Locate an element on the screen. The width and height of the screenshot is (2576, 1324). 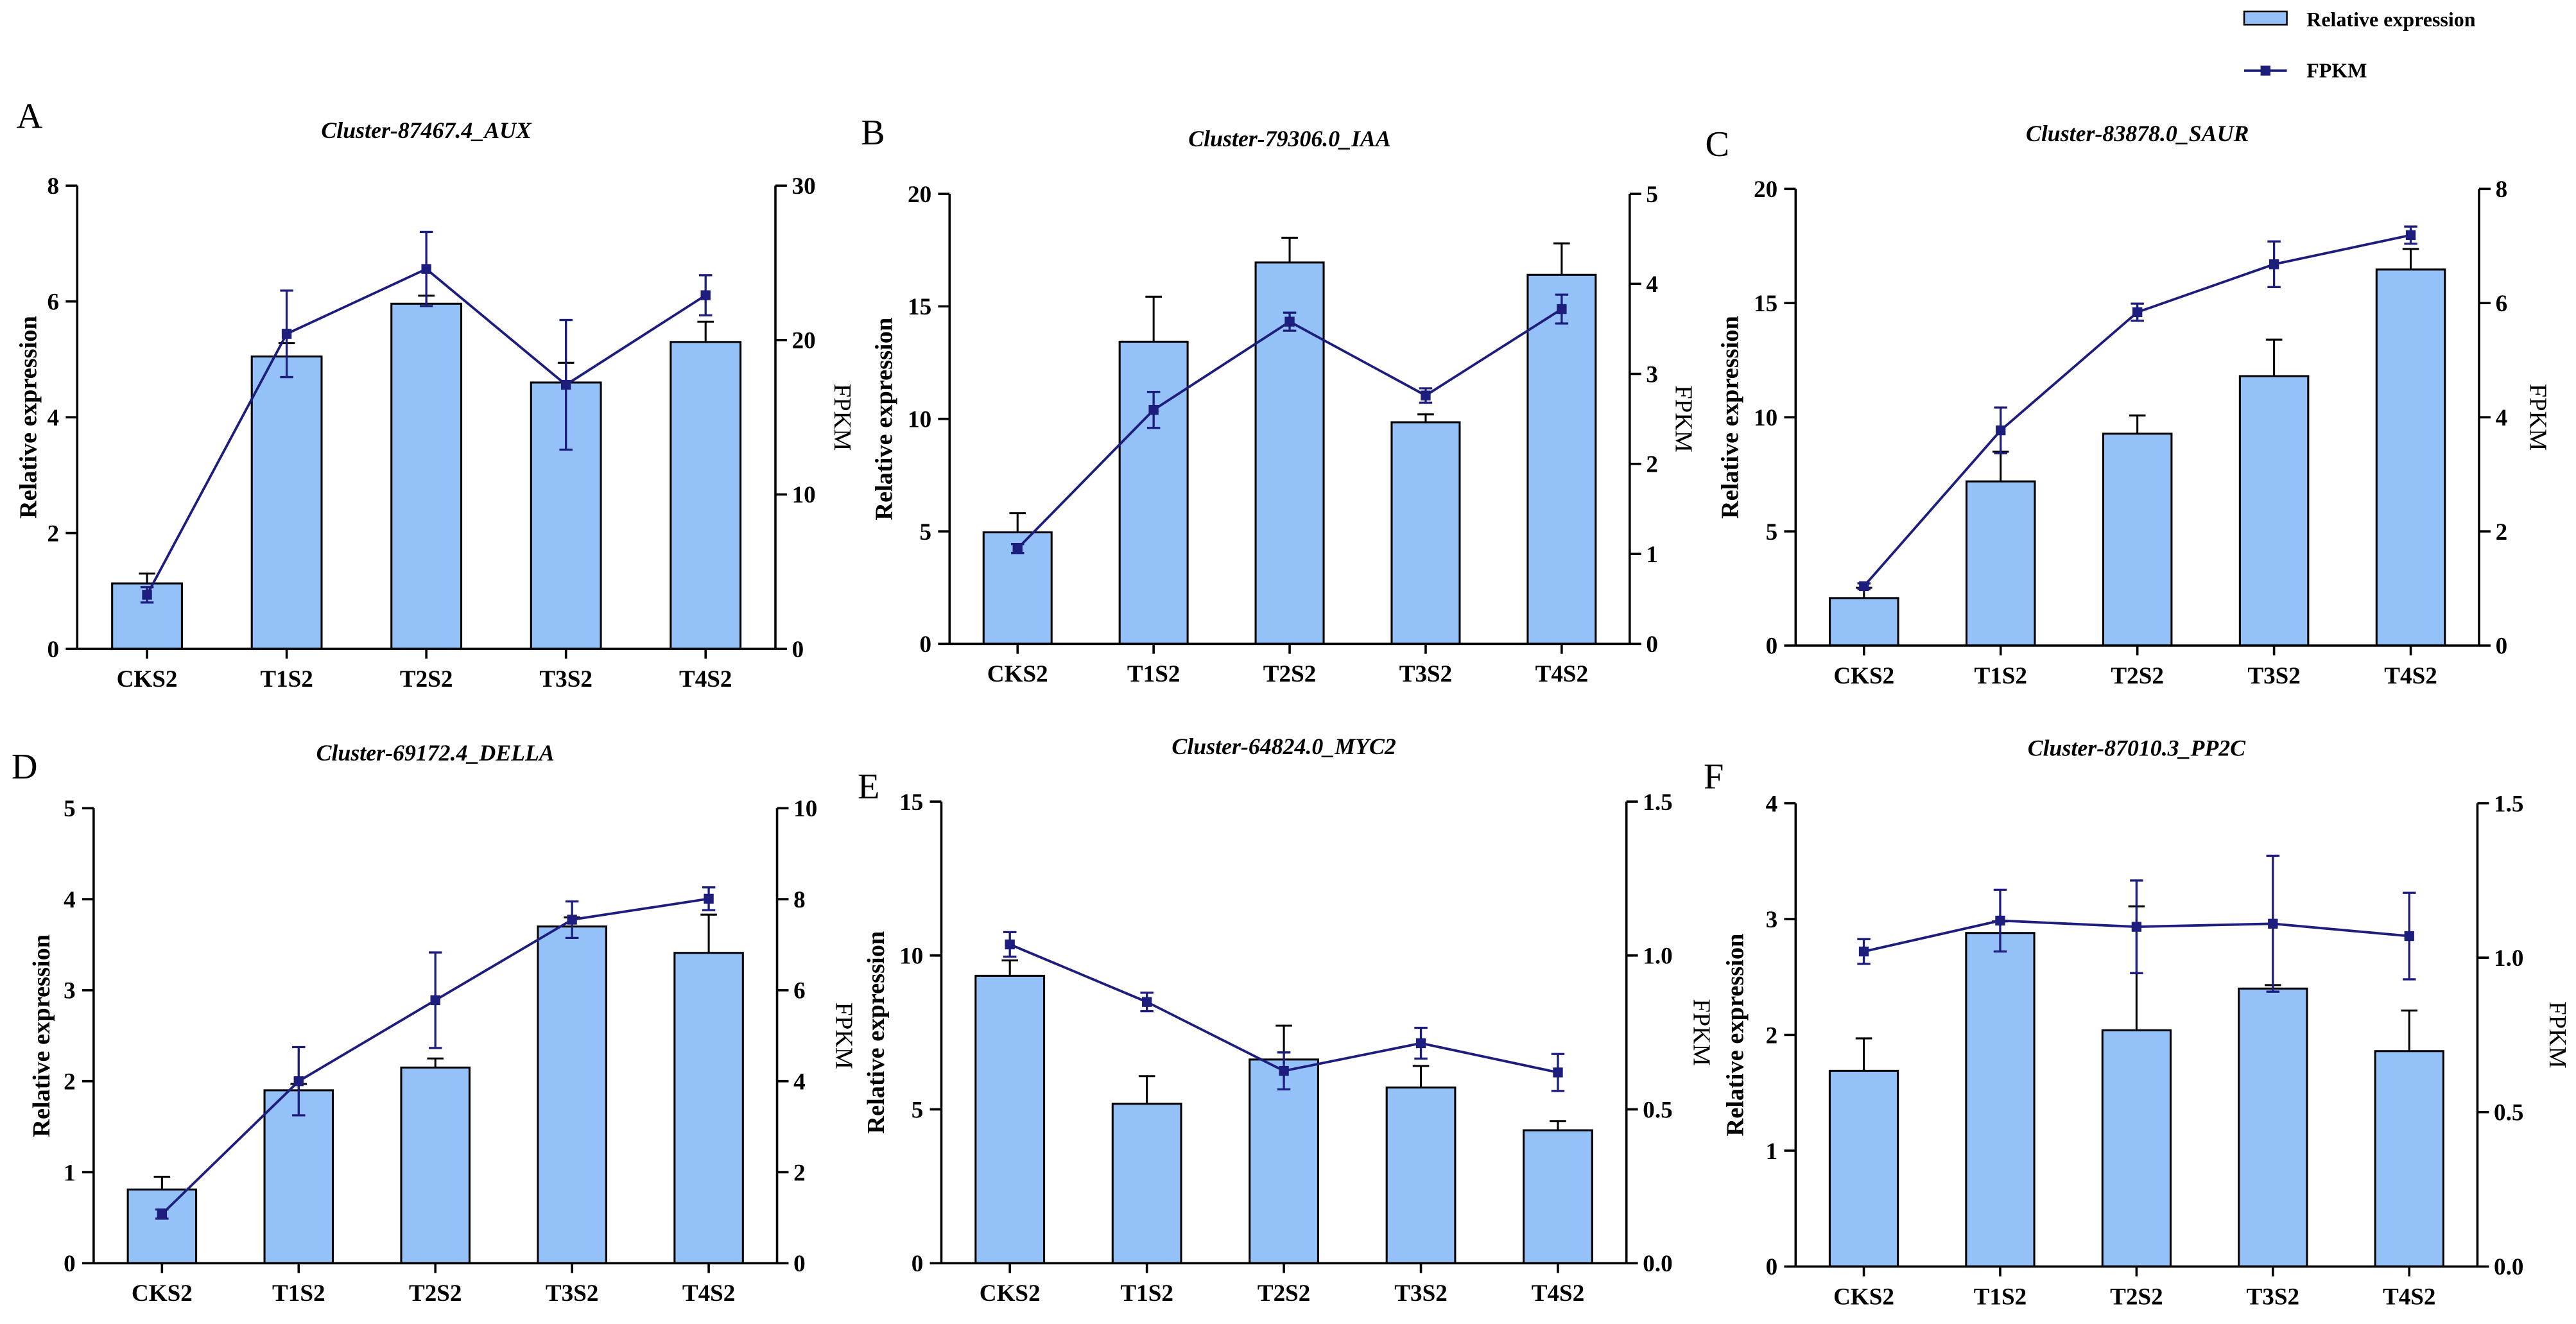
legend-bar-label: Relative expression is located at coordinates (2391, 19).